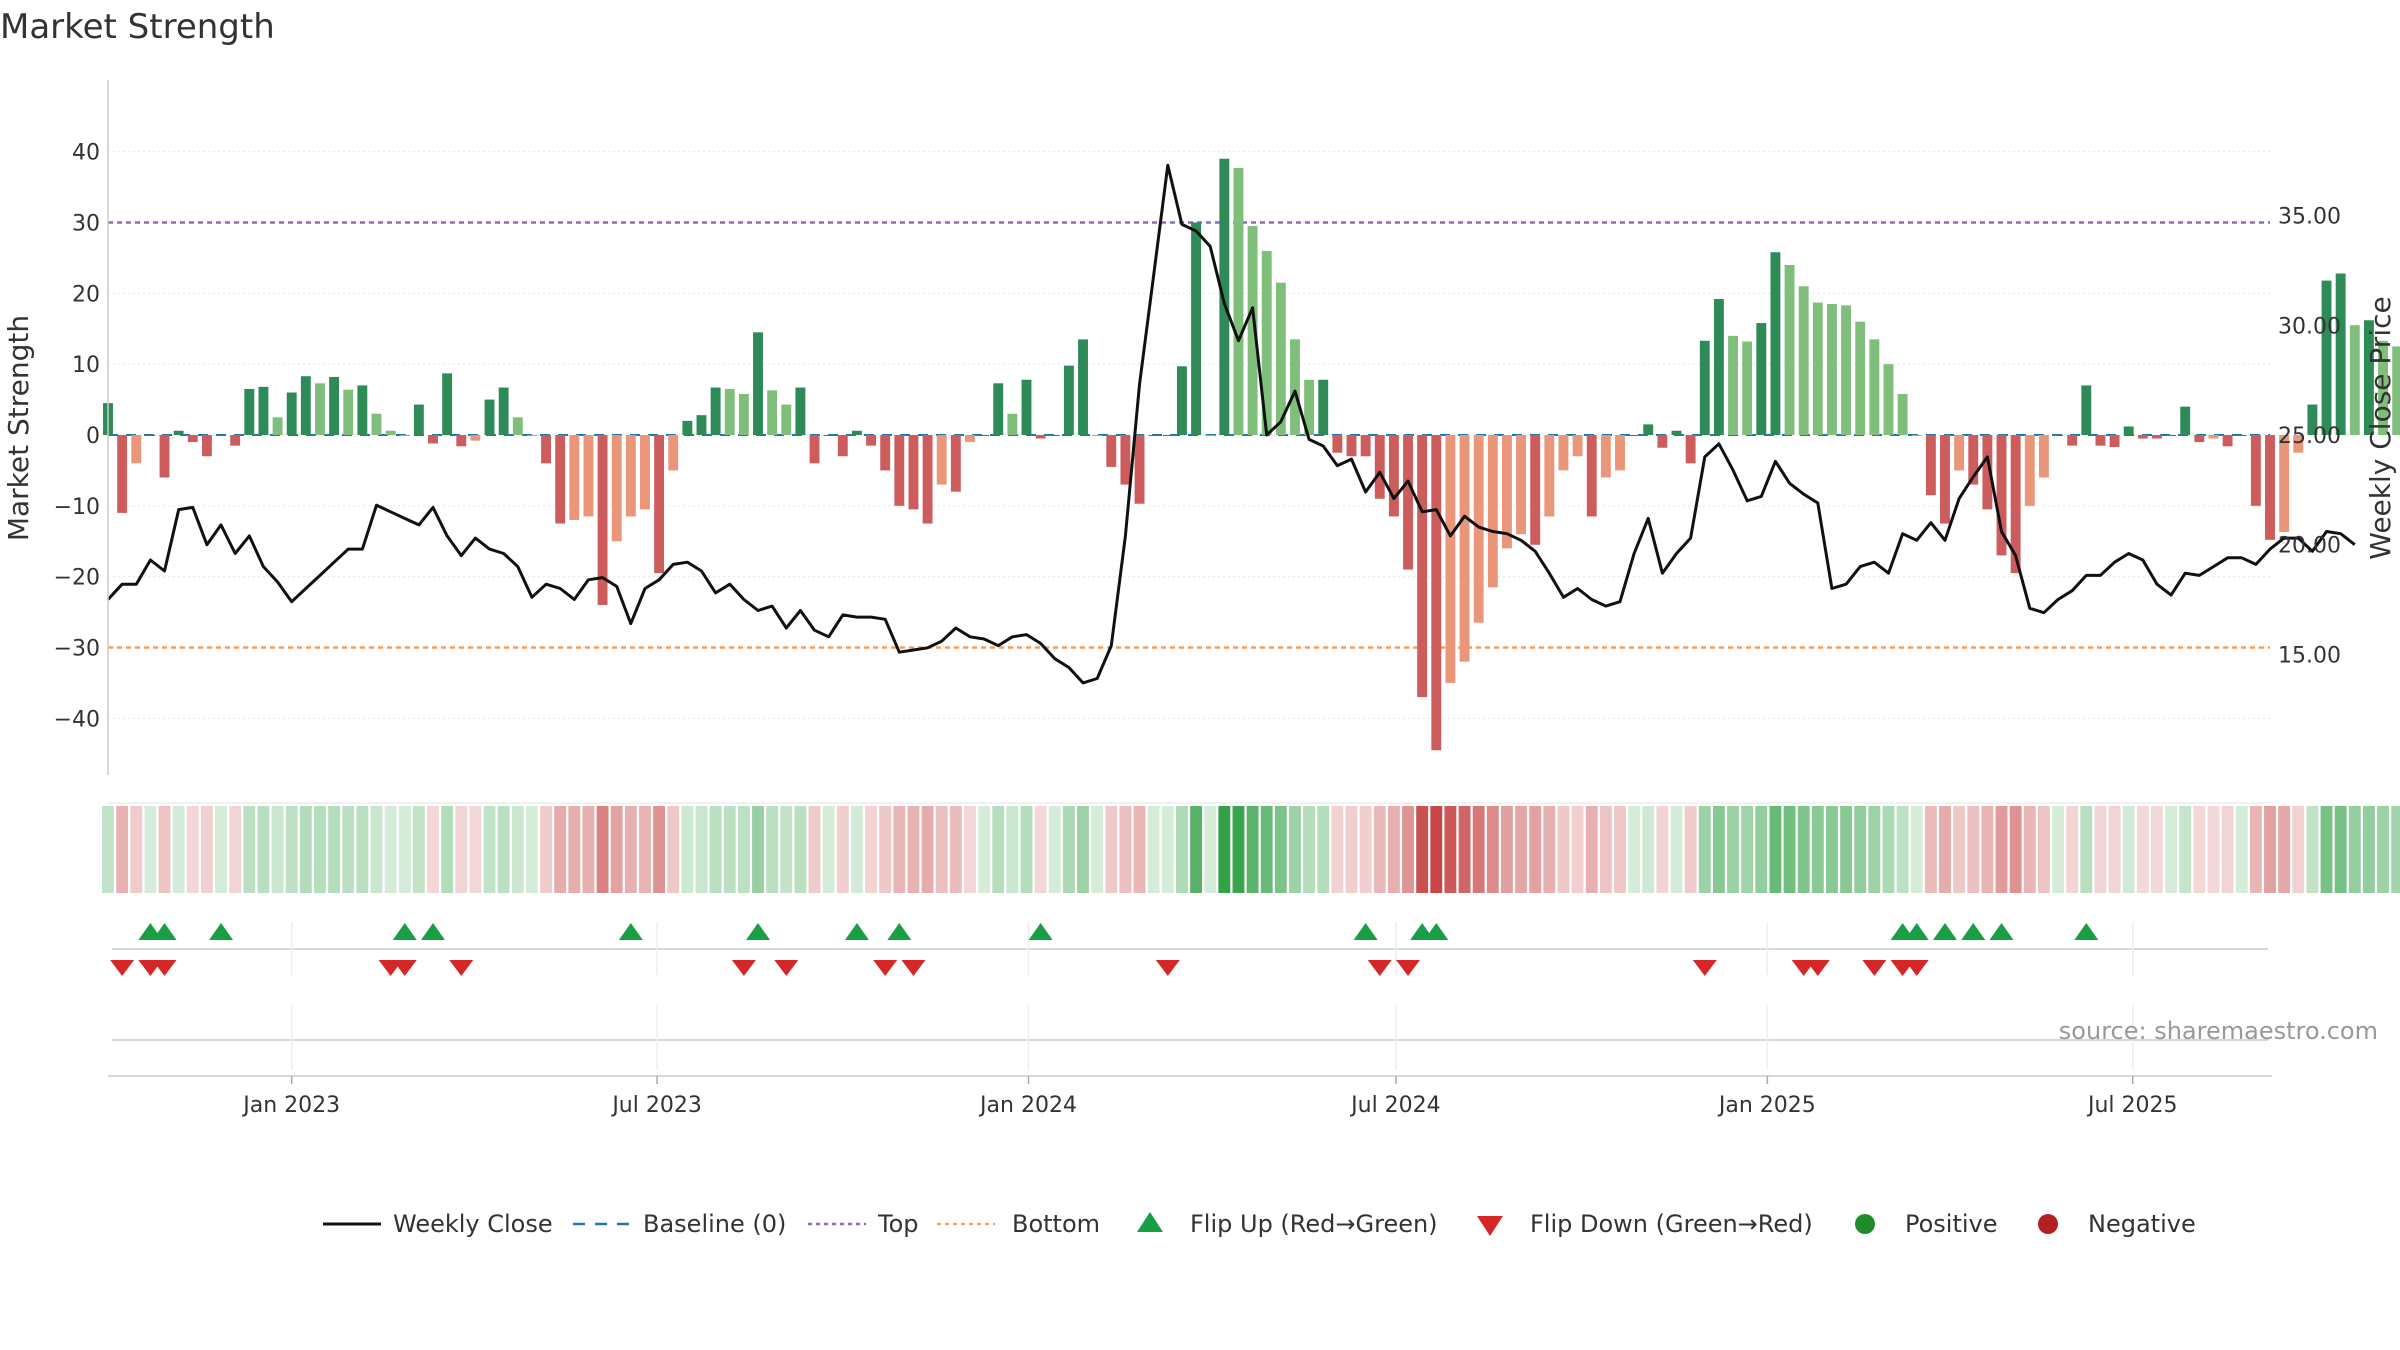 The width and height of the screenshot is (2400, 1350). What do you see at coordinates (656, 1105) in the screenshot?
I see `x-tick-label: Jul 2023` at bounding box center [656, 1105].